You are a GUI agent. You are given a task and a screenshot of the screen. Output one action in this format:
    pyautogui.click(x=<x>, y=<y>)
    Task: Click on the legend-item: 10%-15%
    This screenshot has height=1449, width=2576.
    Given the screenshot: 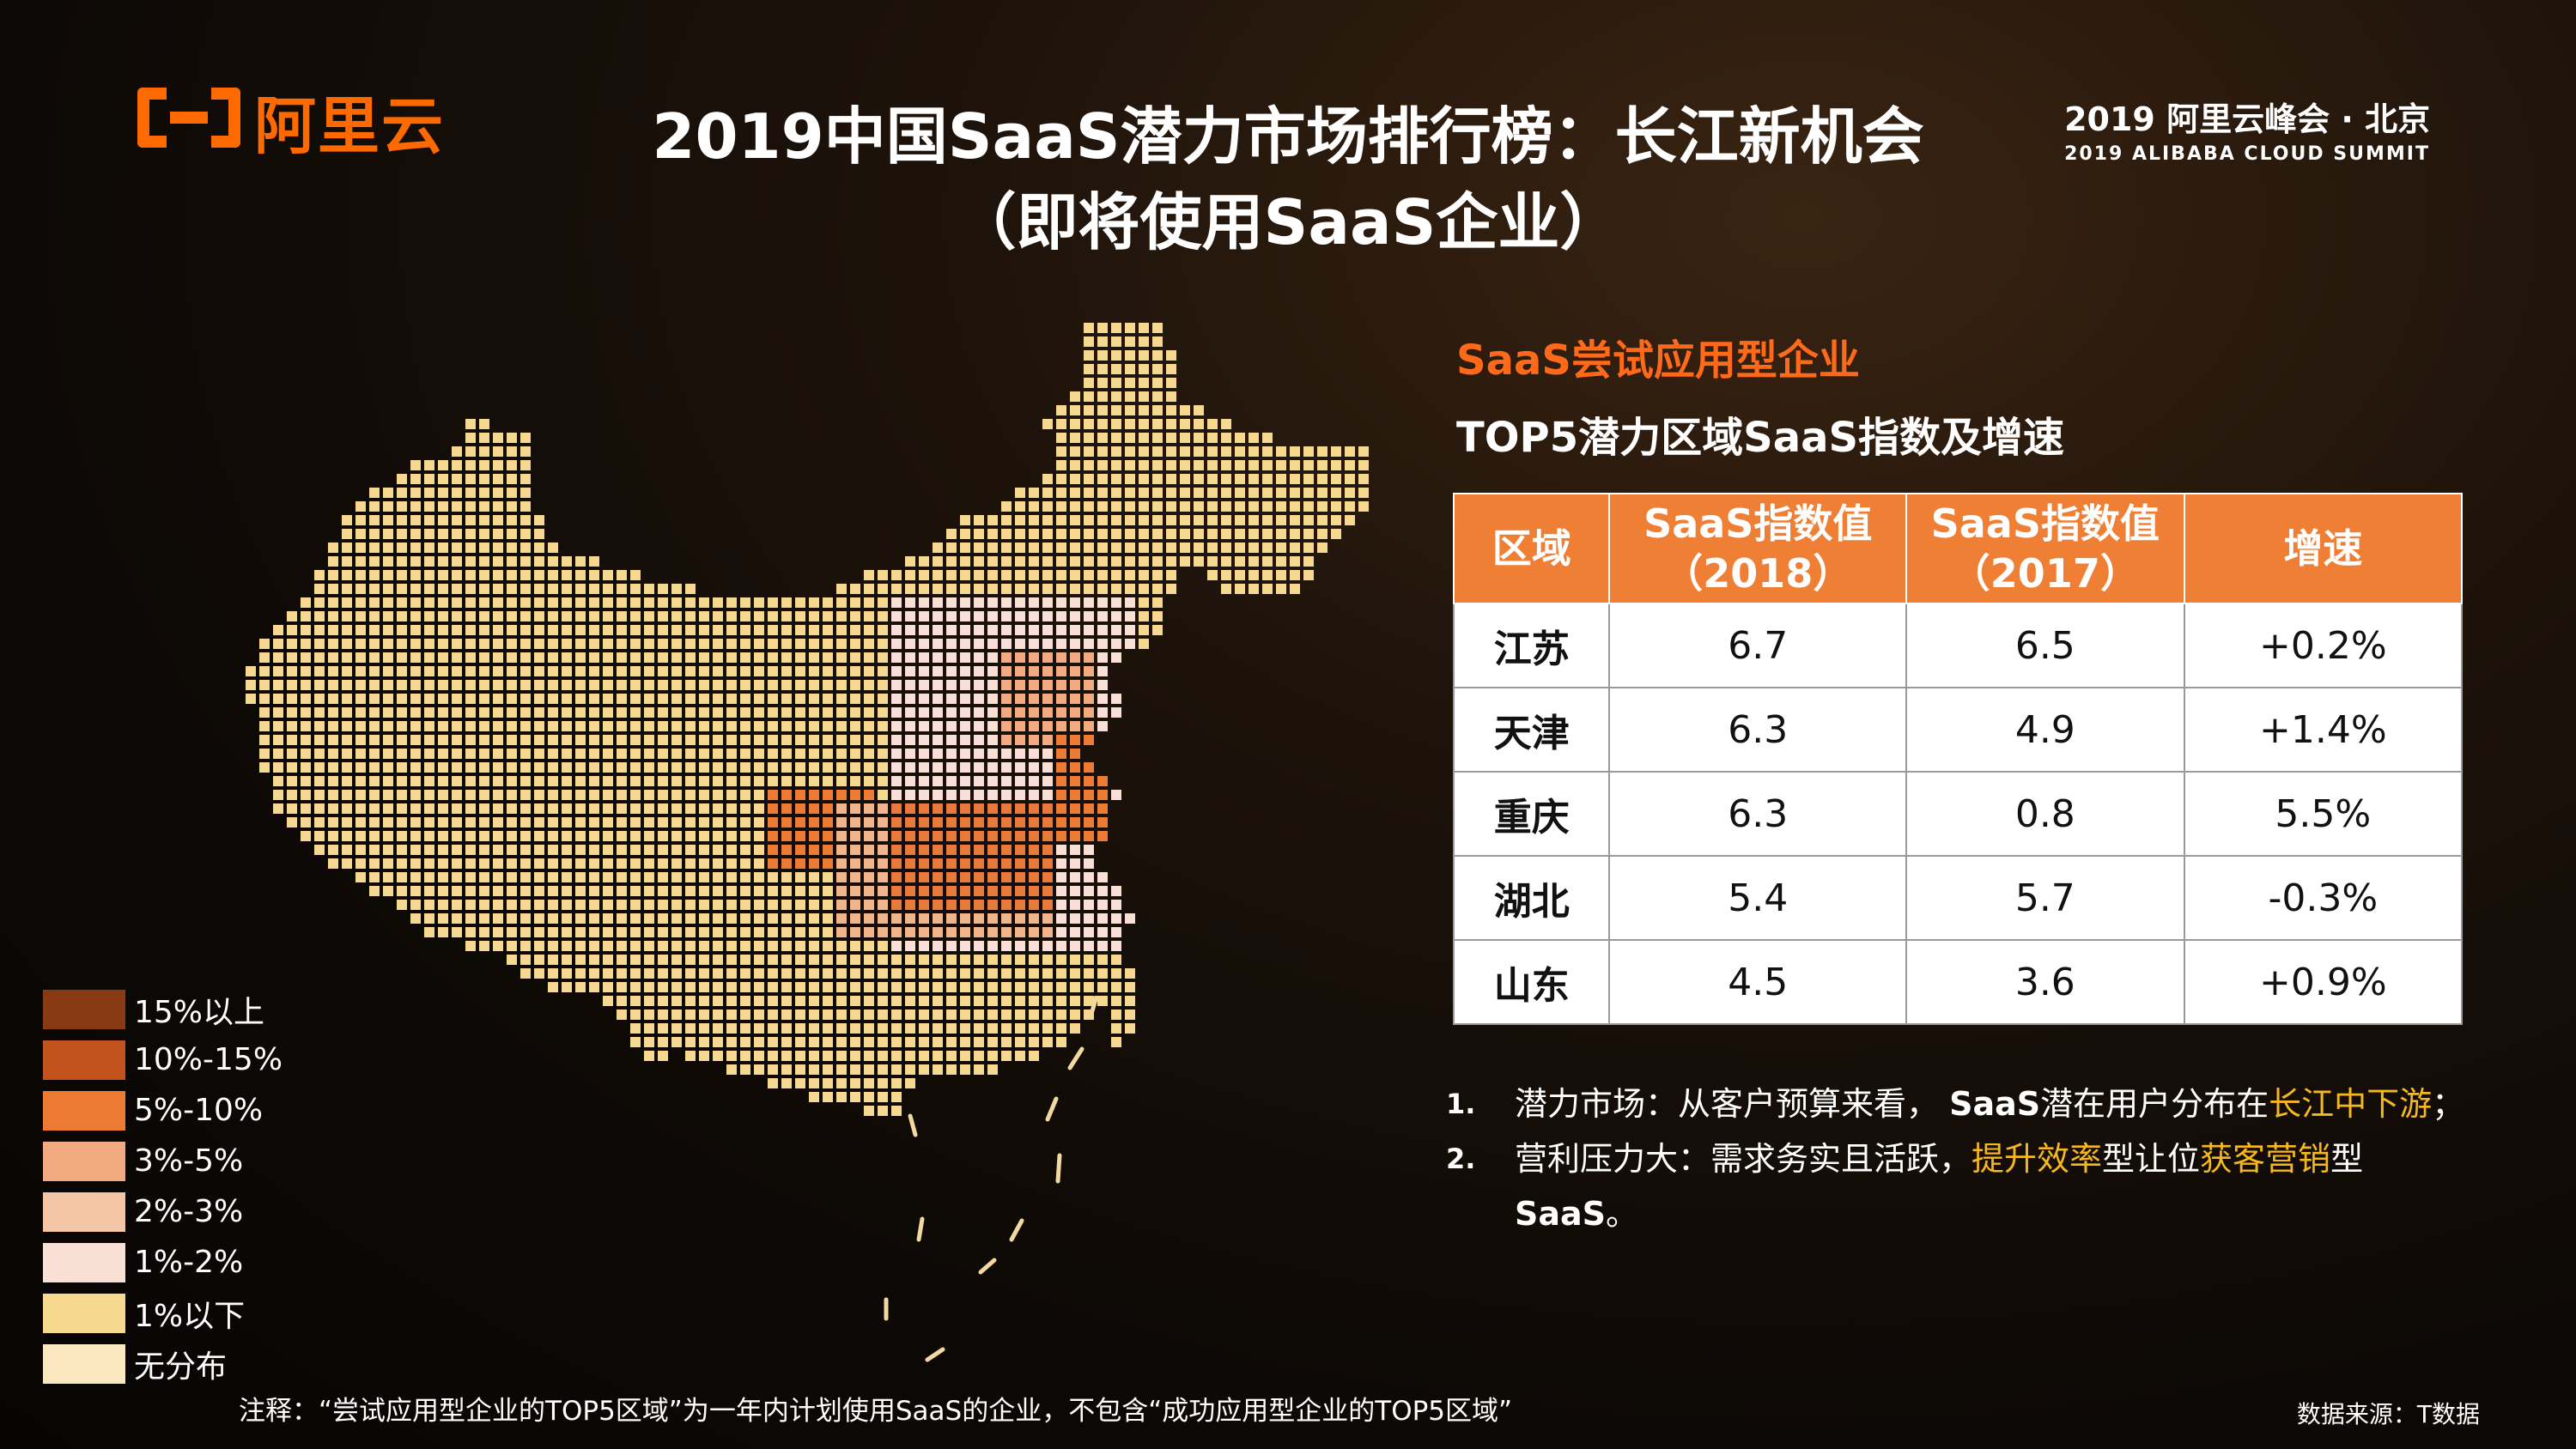 What is the action you would take?
    pyautogui.click(x=163, y=1059)
    